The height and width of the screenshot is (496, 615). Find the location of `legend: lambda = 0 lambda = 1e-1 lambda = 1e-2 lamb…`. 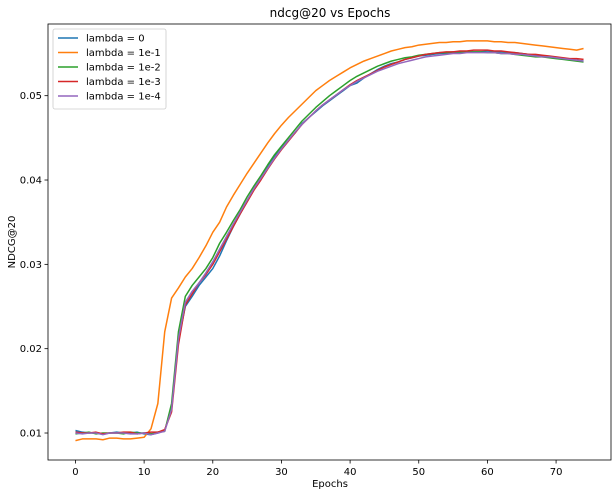

legend: lambda = 0 lambda = 1e-1 lambda = 1e-2 lamb… is located at coordinates (109, 69).